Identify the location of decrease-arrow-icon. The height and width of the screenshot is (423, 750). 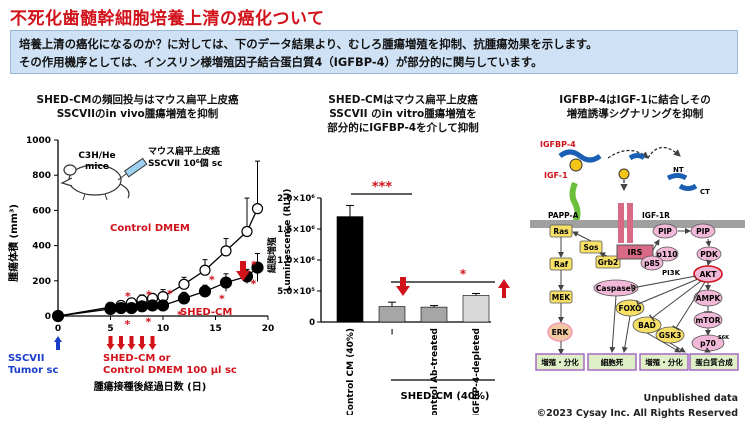
(403, 286).